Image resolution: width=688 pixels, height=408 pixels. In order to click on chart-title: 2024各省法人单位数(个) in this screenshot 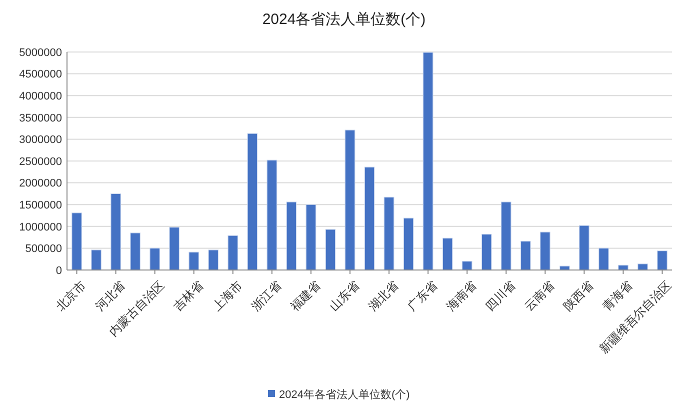, I will do `click(344, 19)`.